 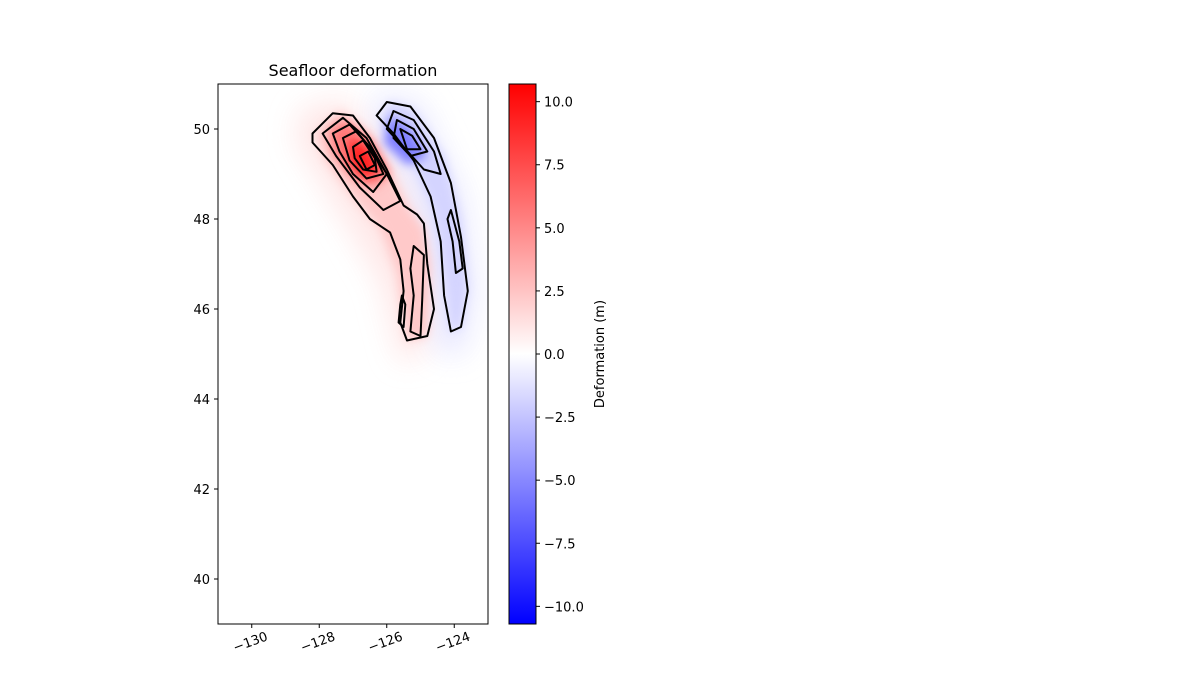 I want to click on colorbar-tick-label: −10.0, so click(x=564, y=607).